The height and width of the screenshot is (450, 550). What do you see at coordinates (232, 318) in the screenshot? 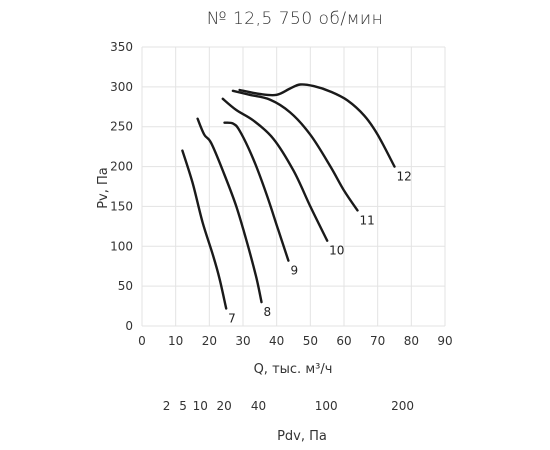
I see `series-label-7: 7` at bounding box center [232, 318].